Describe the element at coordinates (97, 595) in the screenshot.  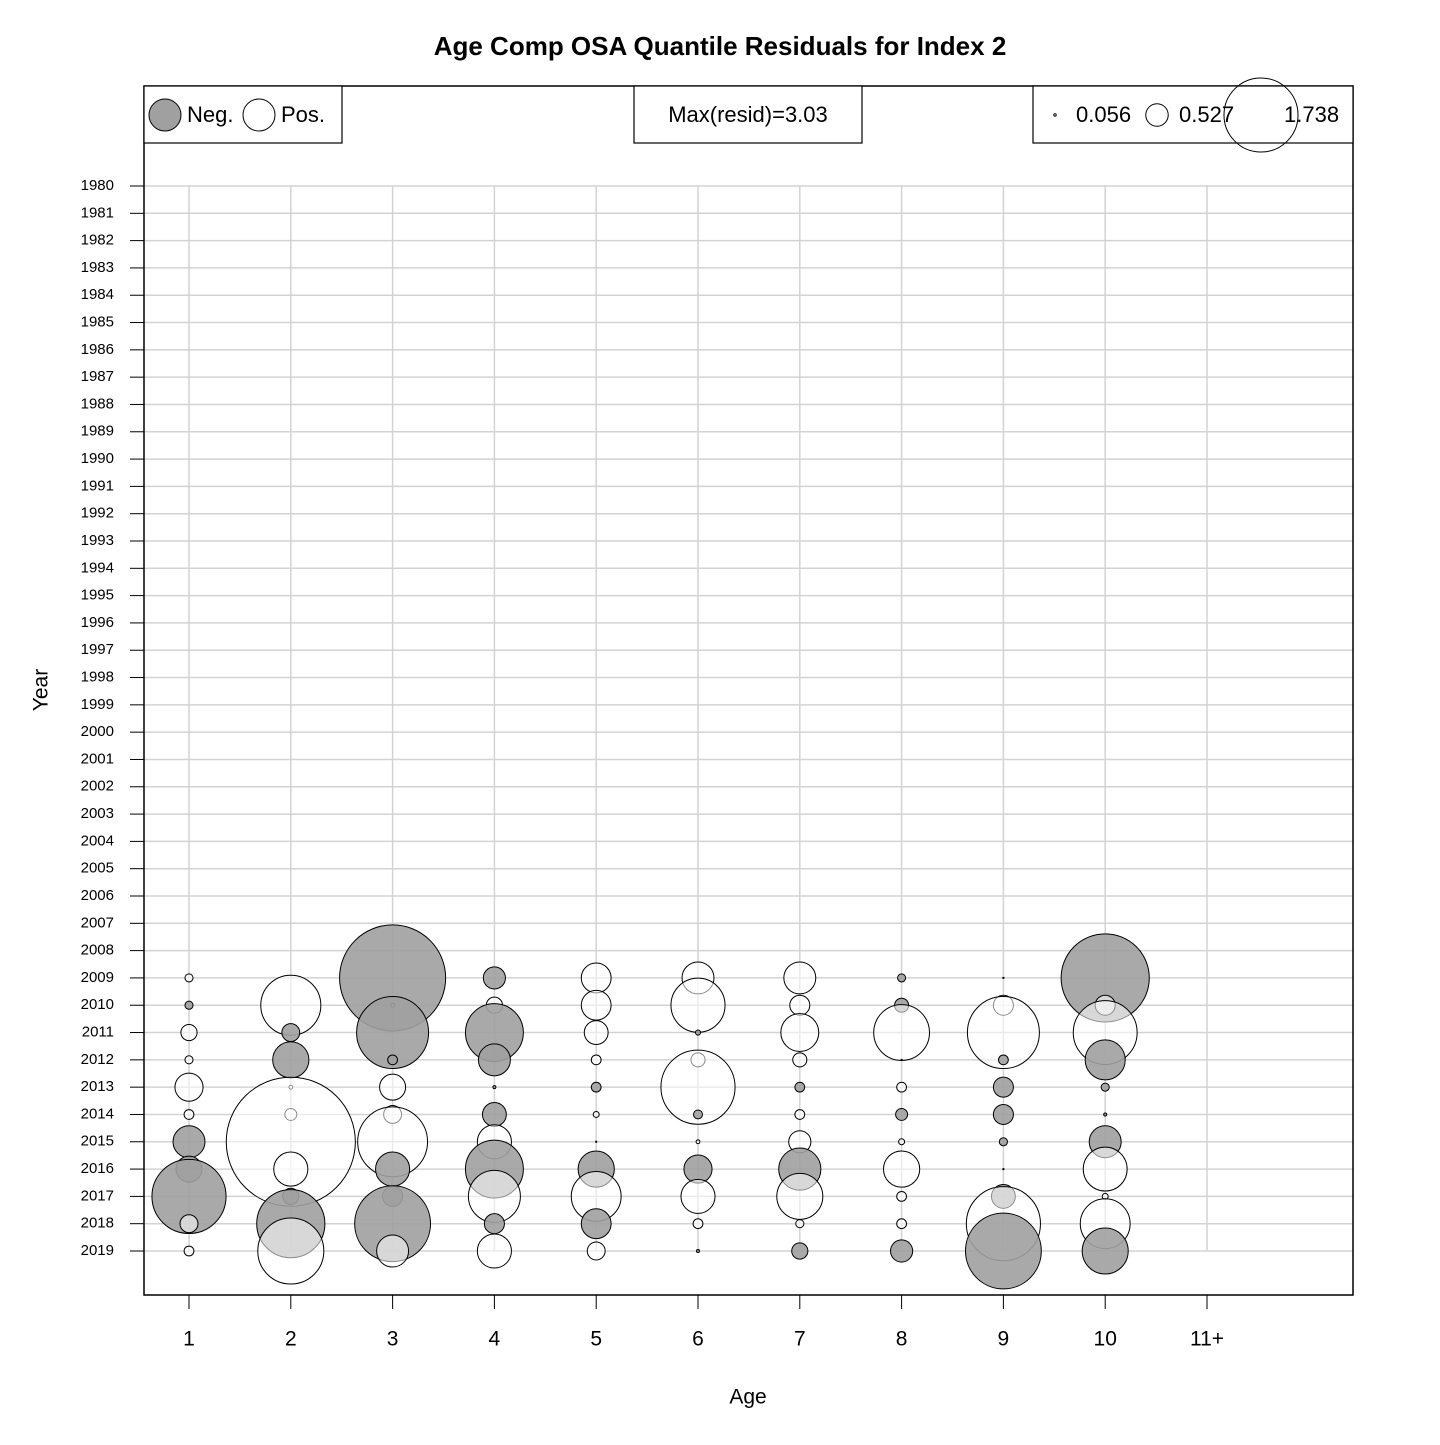
I see `y-tick-label: 1995` at that location.